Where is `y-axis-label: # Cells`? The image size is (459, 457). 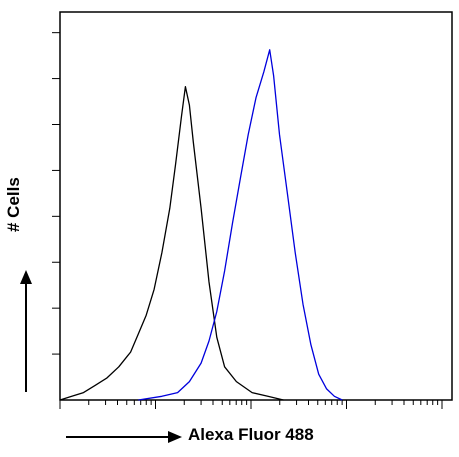
y-axis-label: # Cells is located at coordinates (13, 204).